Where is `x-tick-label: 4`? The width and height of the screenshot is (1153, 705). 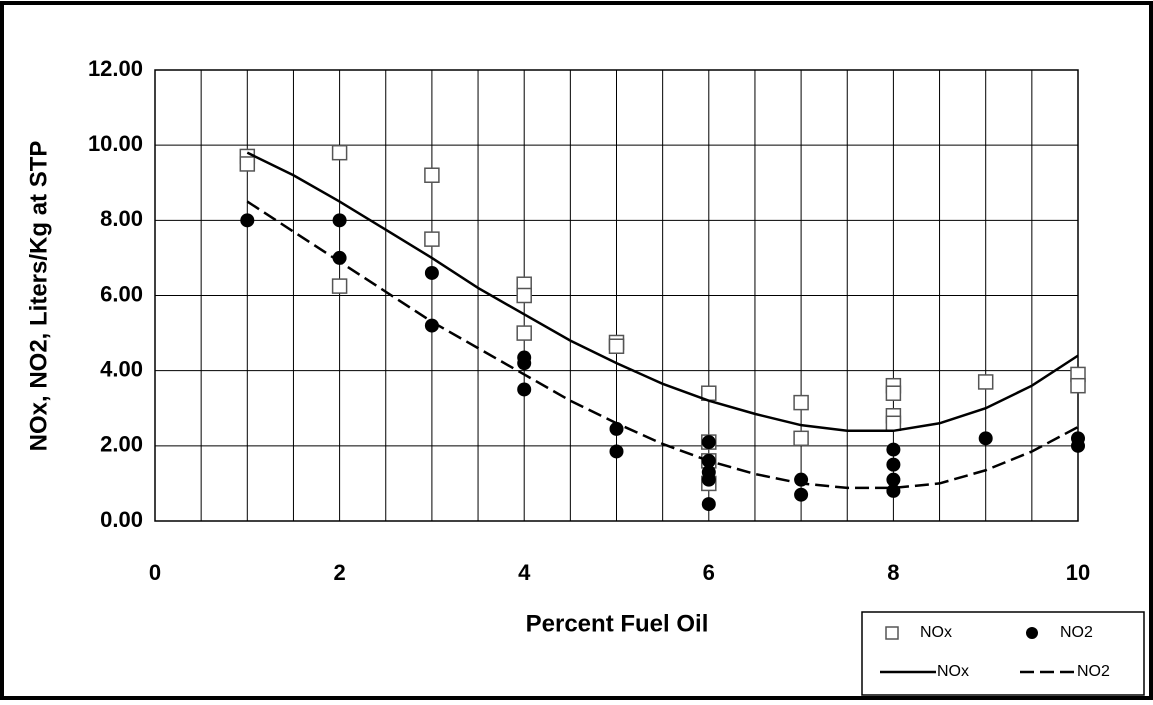 x-tick-label: 4 is located at coordinates (524, 572).